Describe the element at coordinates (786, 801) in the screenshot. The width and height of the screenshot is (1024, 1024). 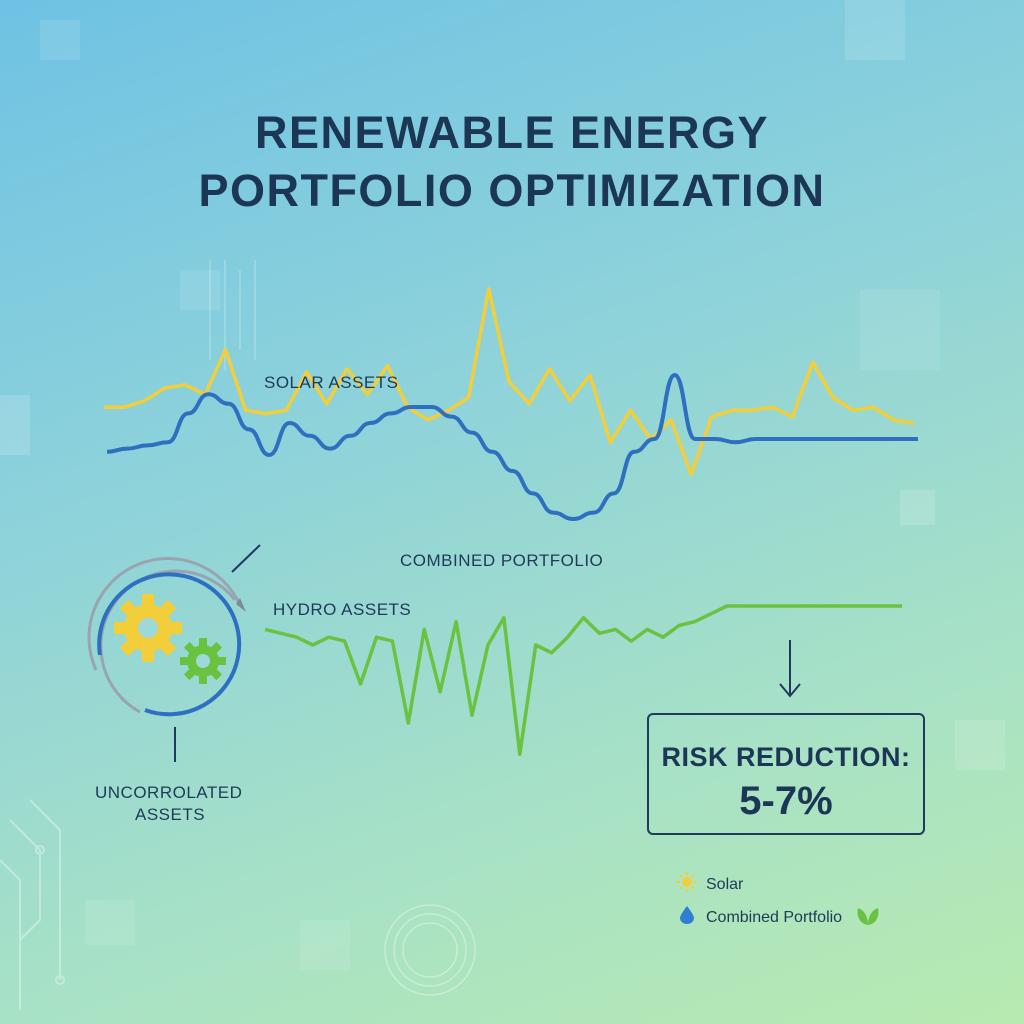
I see `risk-reduction-value: 5-7%` at that location.